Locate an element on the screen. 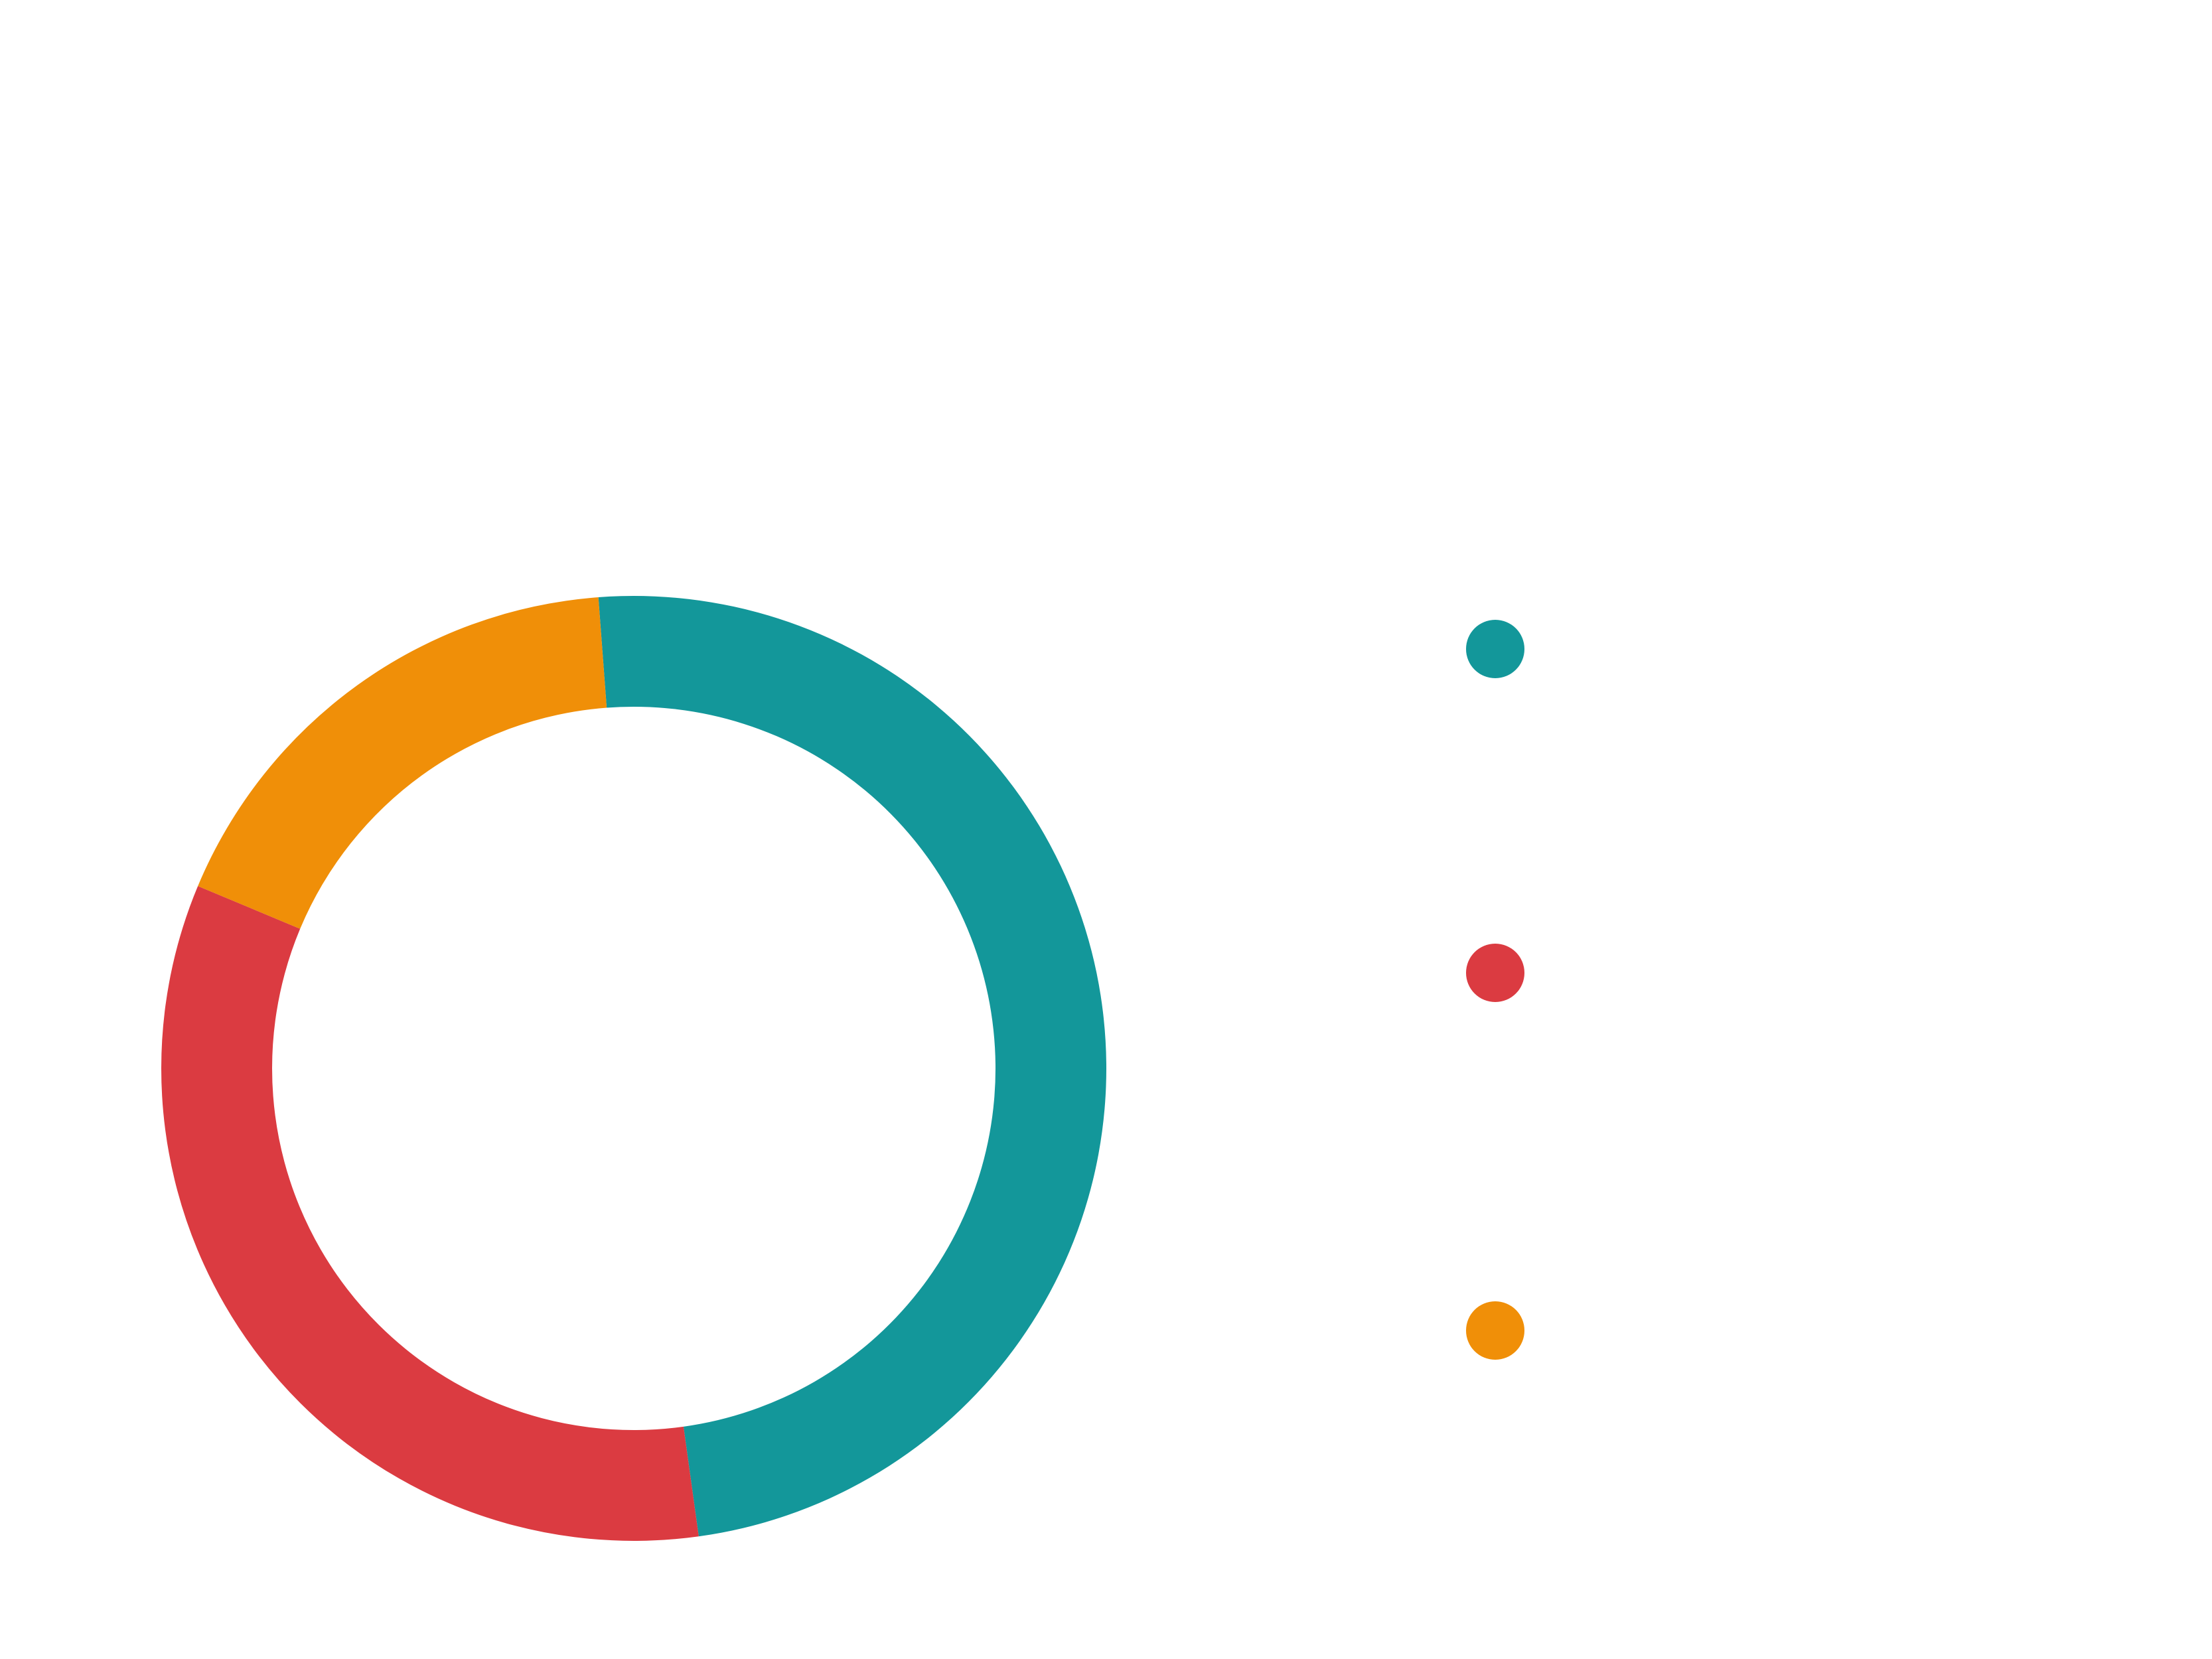  legend is located at coordinates (1495, 990).